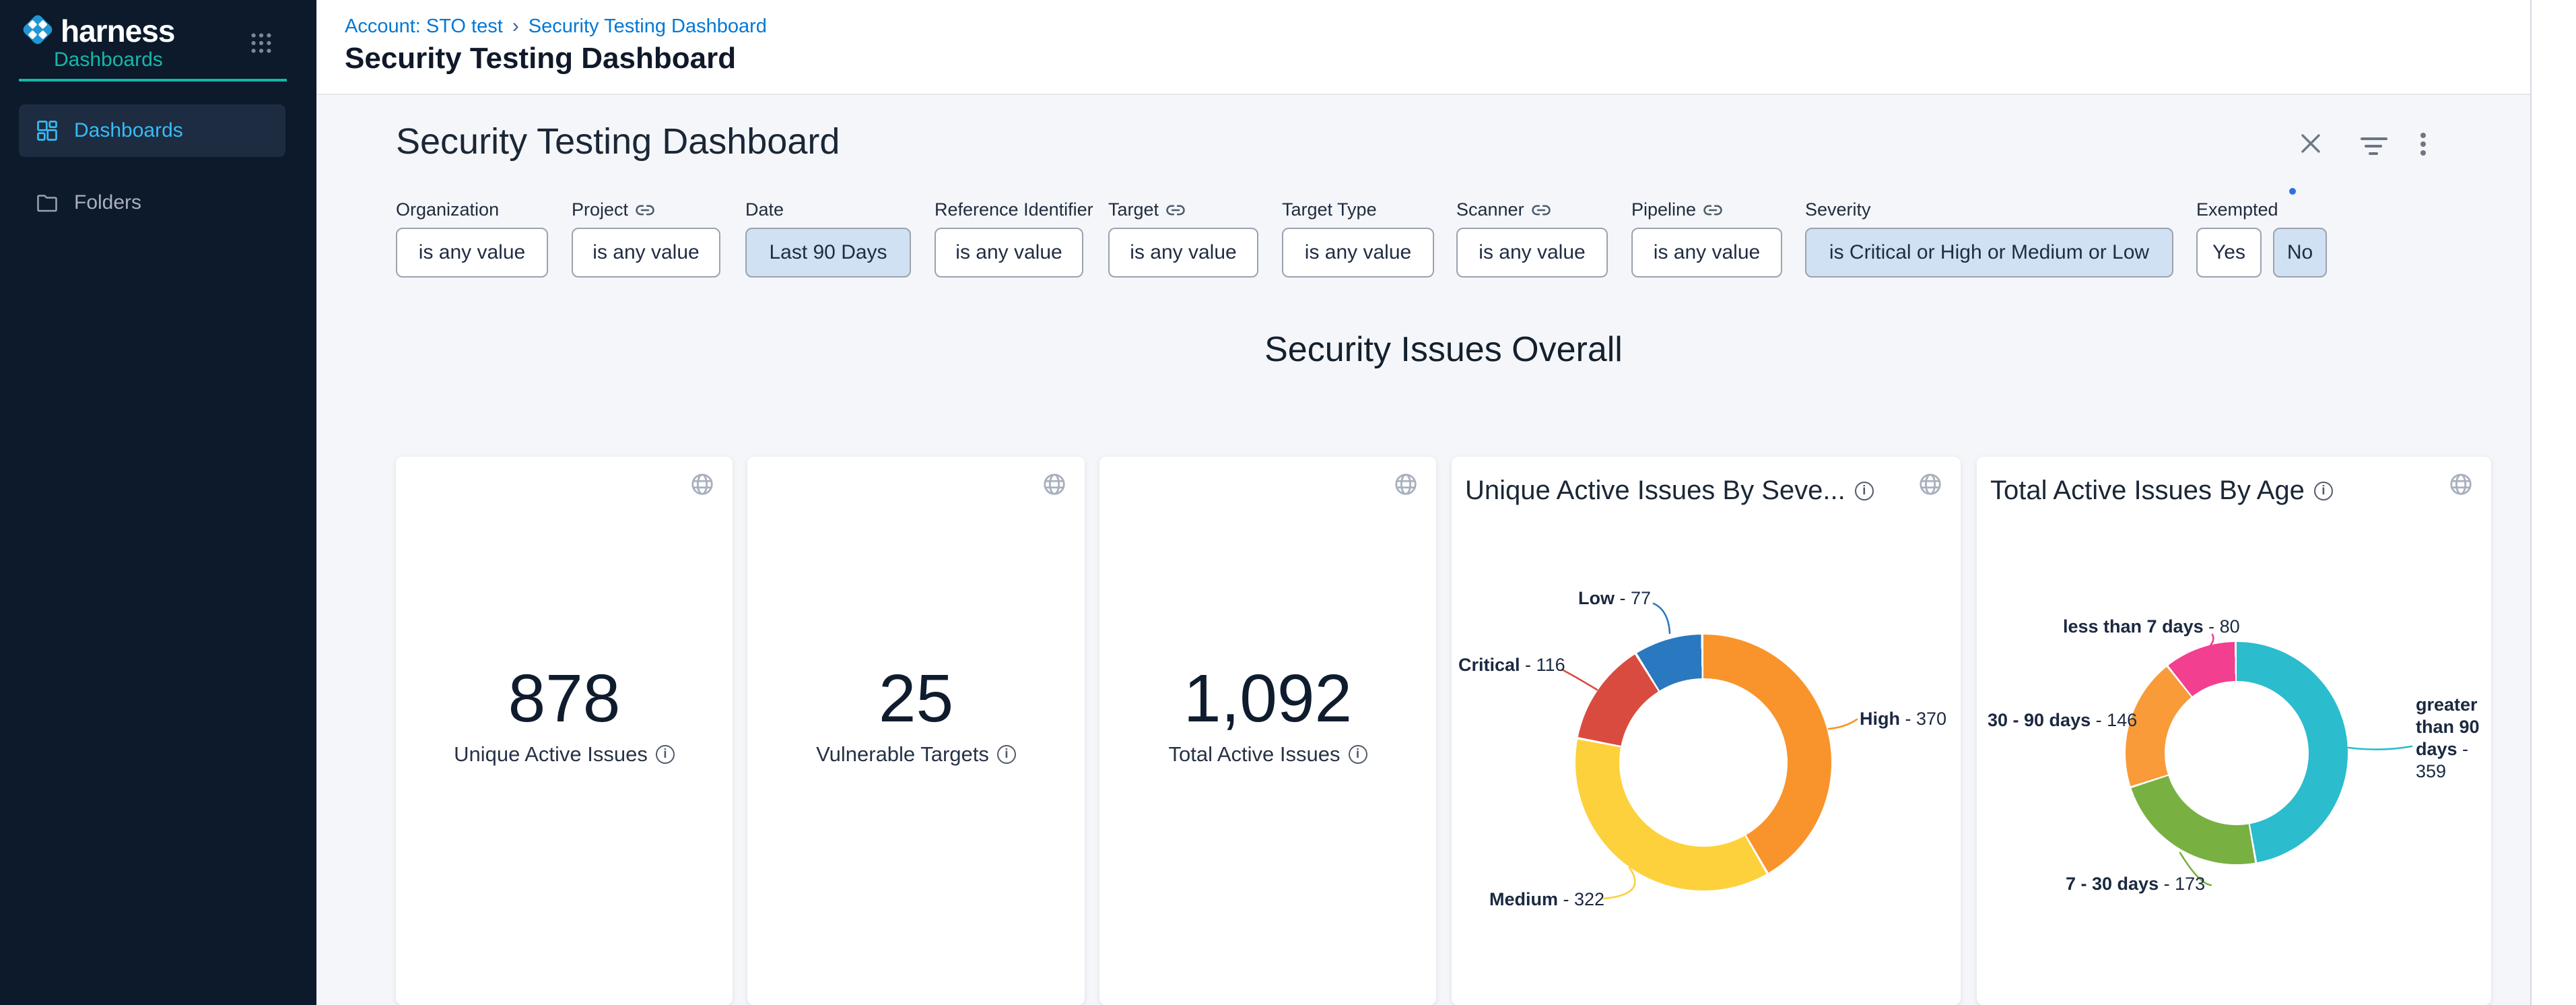 This screenshot has height=1005, width=2576. Describe the element at coordinates (47, 131) in the screenshot. I see `dashboards-grid-icon` at that location.